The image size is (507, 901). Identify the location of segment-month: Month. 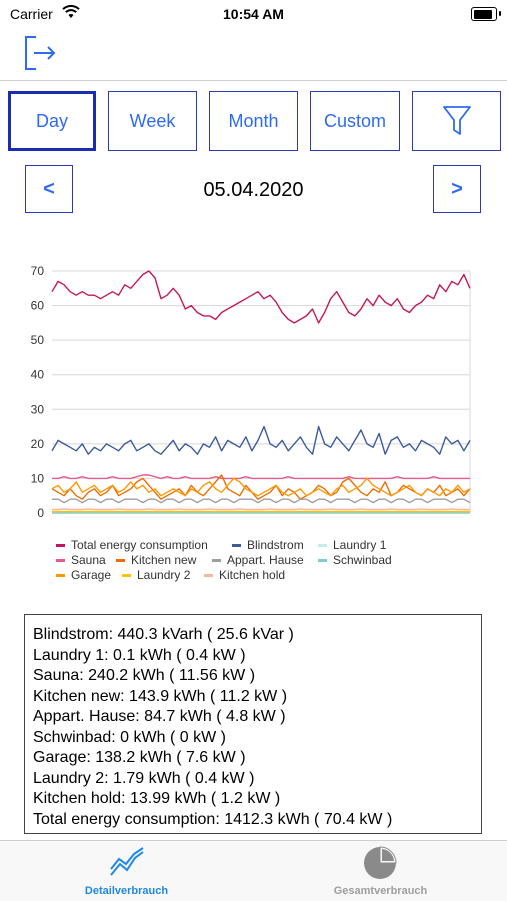
(253, 121).